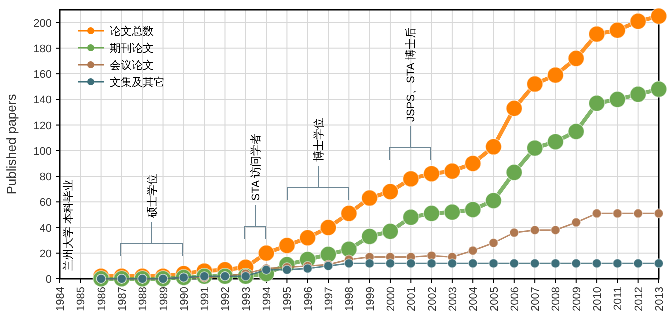 The width and height of the screenshot is (672, 322). Describe the element at coordinates (184, 299) in the screenshot. I see `x-tick-label: 1990` at that location.